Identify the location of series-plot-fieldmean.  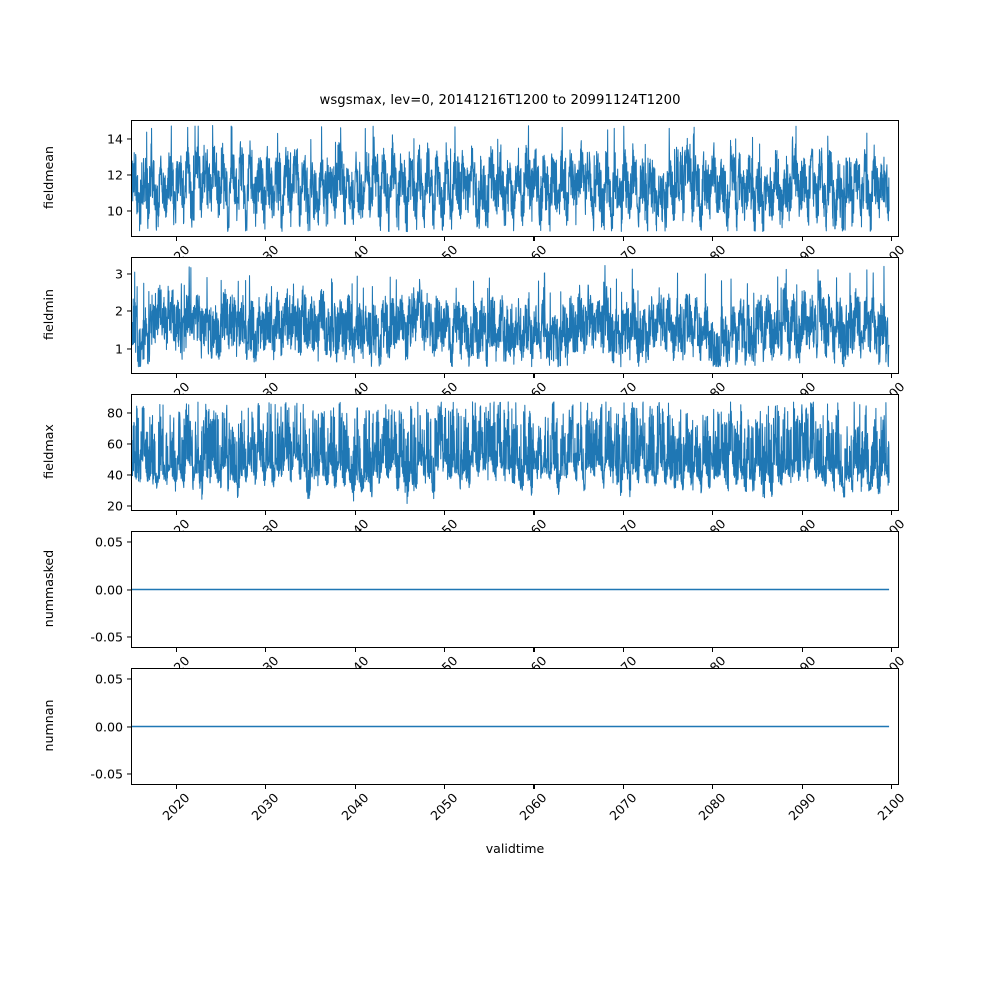
(515, 178).